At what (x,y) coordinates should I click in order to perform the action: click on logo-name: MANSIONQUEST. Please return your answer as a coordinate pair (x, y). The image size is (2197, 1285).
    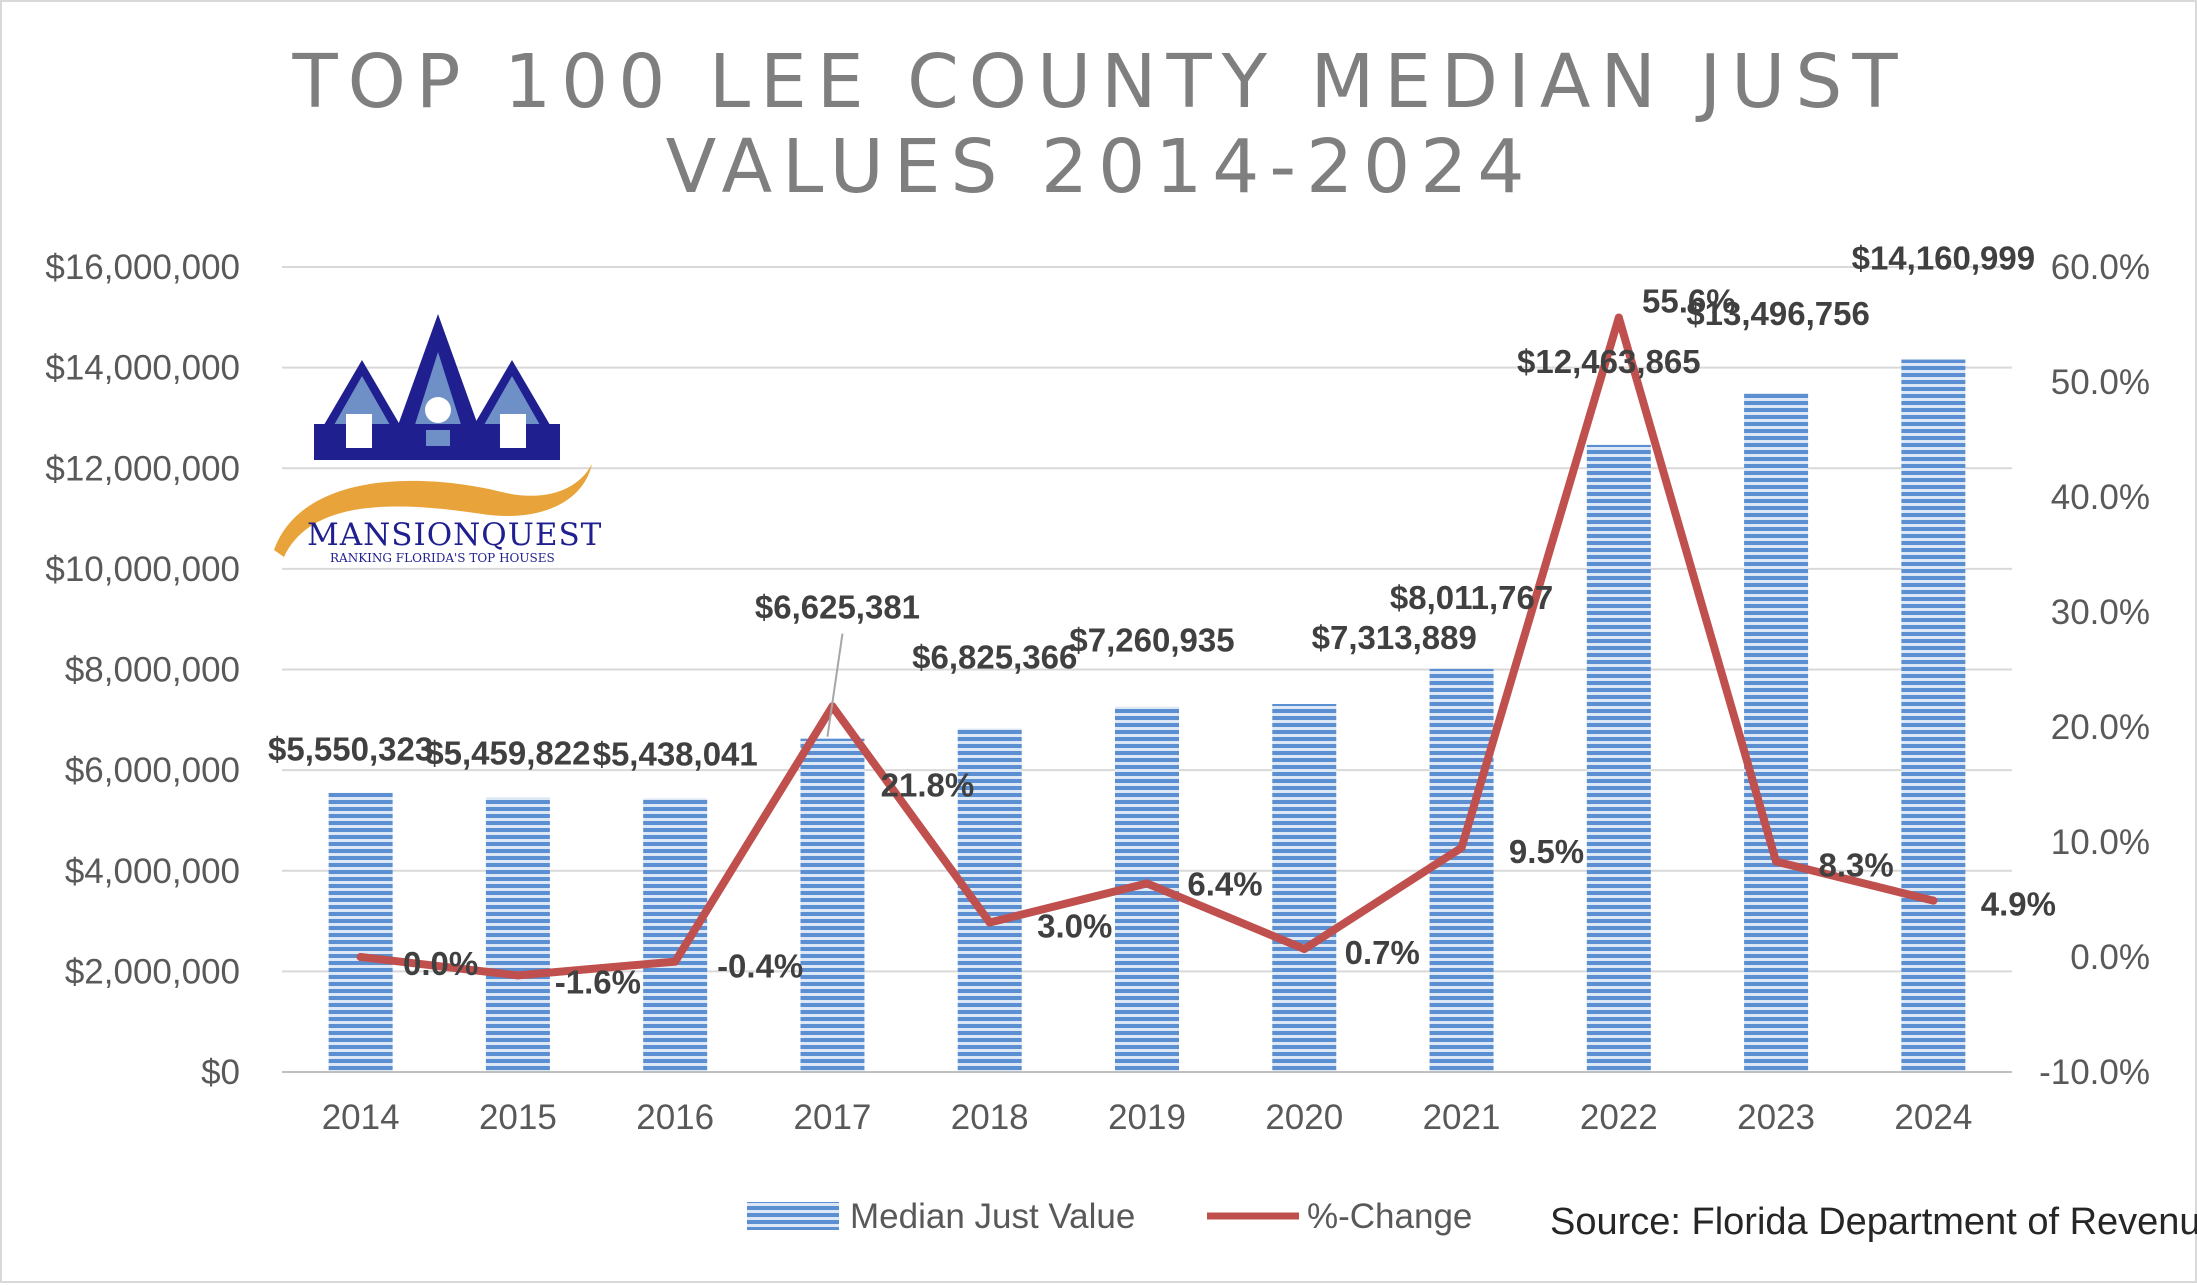
    Looking at the image, I should click on (454, 535).